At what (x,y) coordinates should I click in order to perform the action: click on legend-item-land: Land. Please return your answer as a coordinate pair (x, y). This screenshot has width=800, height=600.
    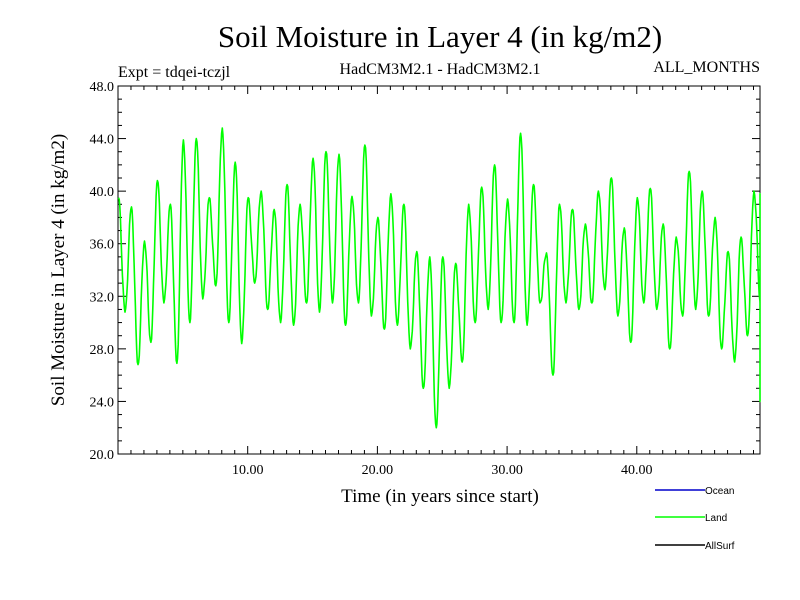
    Looking at the image, I should click on (691, 518).